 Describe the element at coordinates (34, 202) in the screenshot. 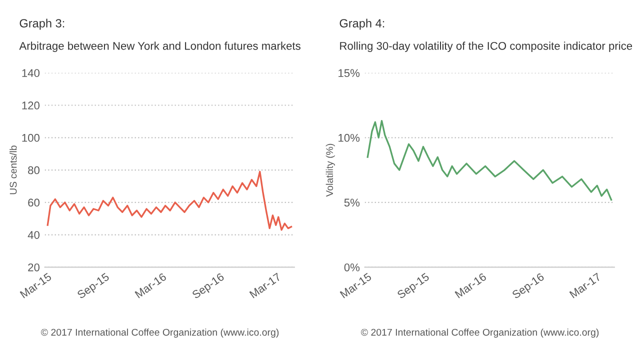

I see `y-tick-label: 60` at that location.